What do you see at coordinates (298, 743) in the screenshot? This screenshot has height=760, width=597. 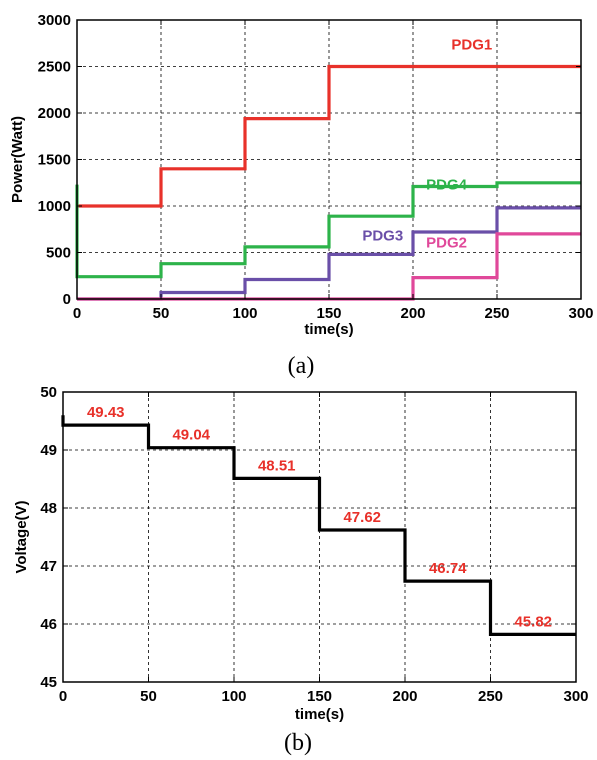 I see `figure-caption: (b)` at bounding box center [298, 743].